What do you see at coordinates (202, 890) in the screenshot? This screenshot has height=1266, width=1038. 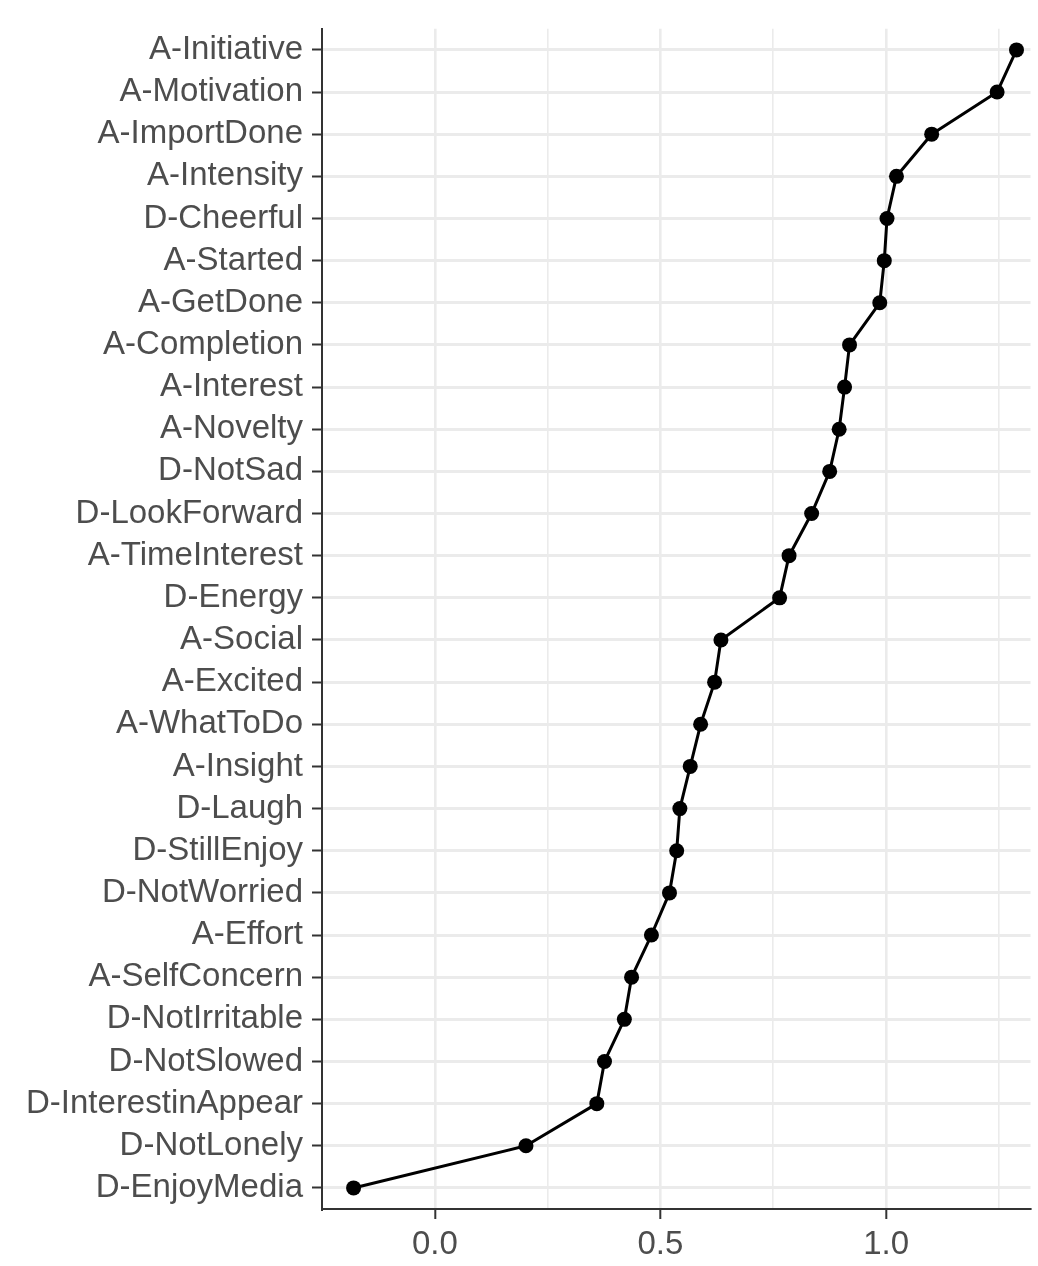 I see `y-tick-label: D-NotWorried` at bounding box center [202, 890].